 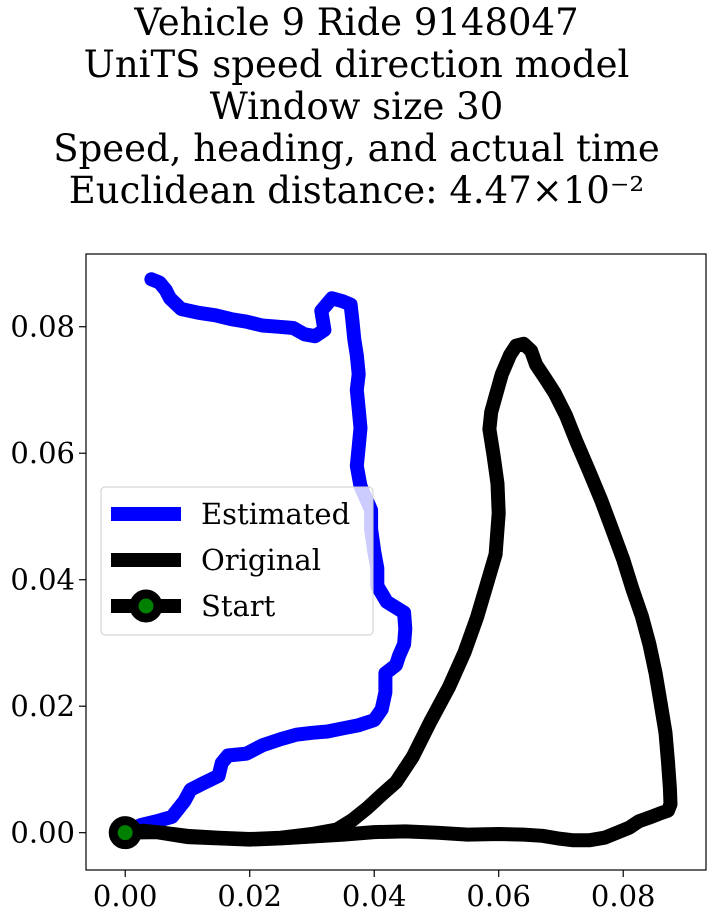 I want to click on legend-item-original: Original, so click(x=216, y=560).